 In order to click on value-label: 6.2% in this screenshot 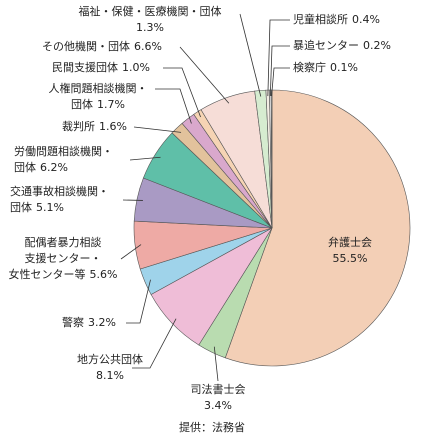, I will do `click(54, 167)`.